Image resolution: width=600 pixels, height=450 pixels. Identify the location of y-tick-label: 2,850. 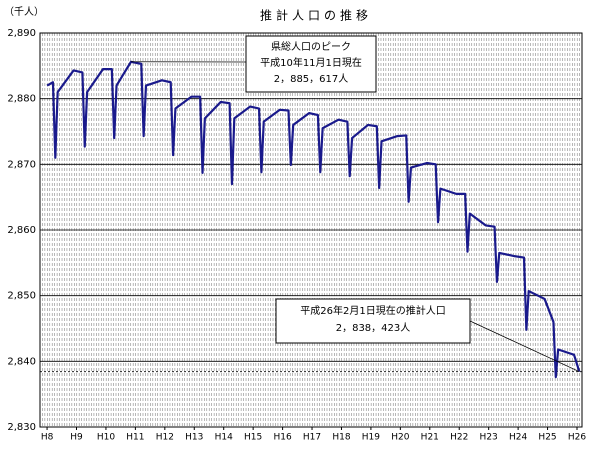
(21, 296).